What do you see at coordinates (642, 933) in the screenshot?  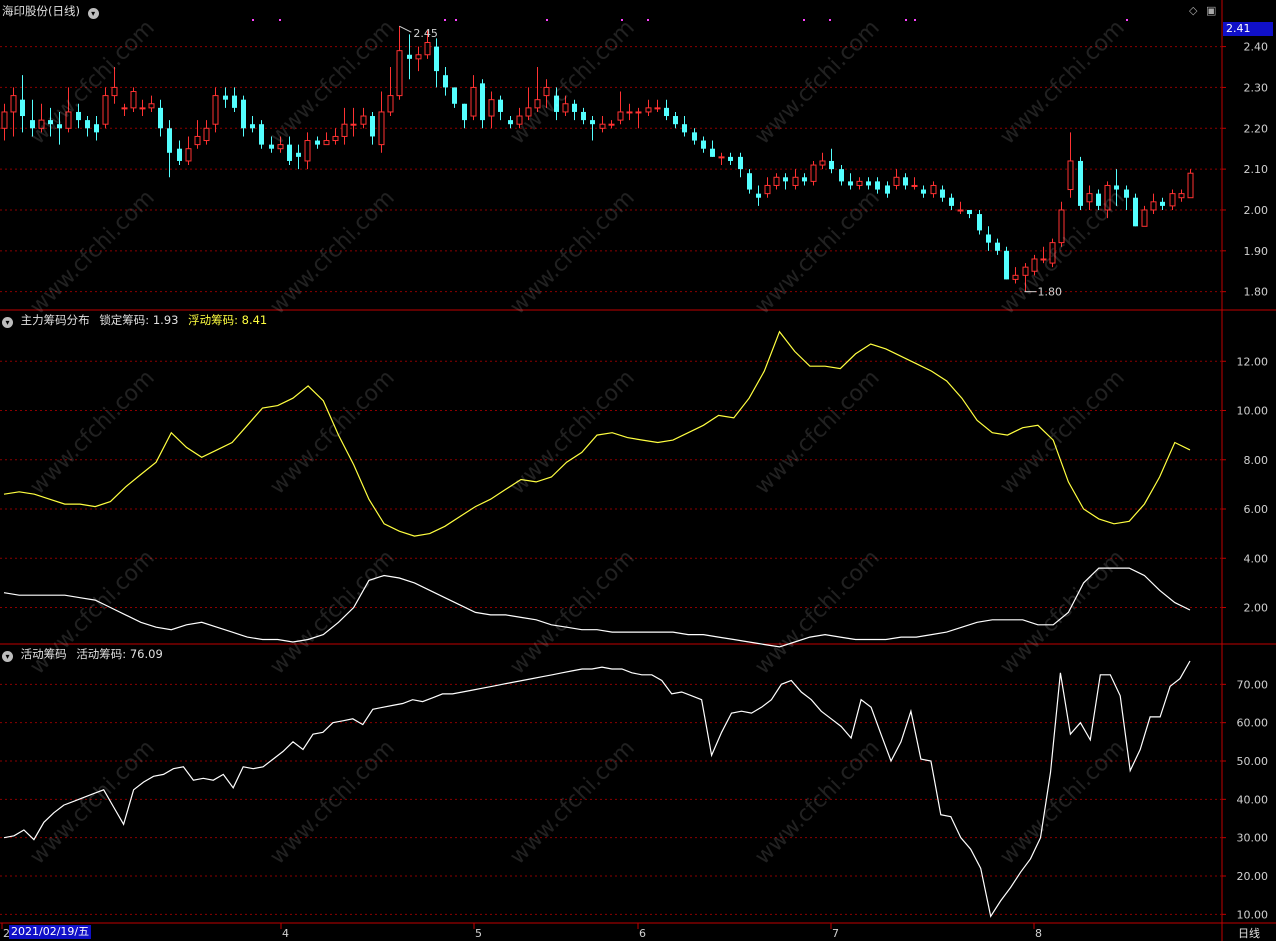 I see `x-tick-label: 6` at bounding box center [642, 933].